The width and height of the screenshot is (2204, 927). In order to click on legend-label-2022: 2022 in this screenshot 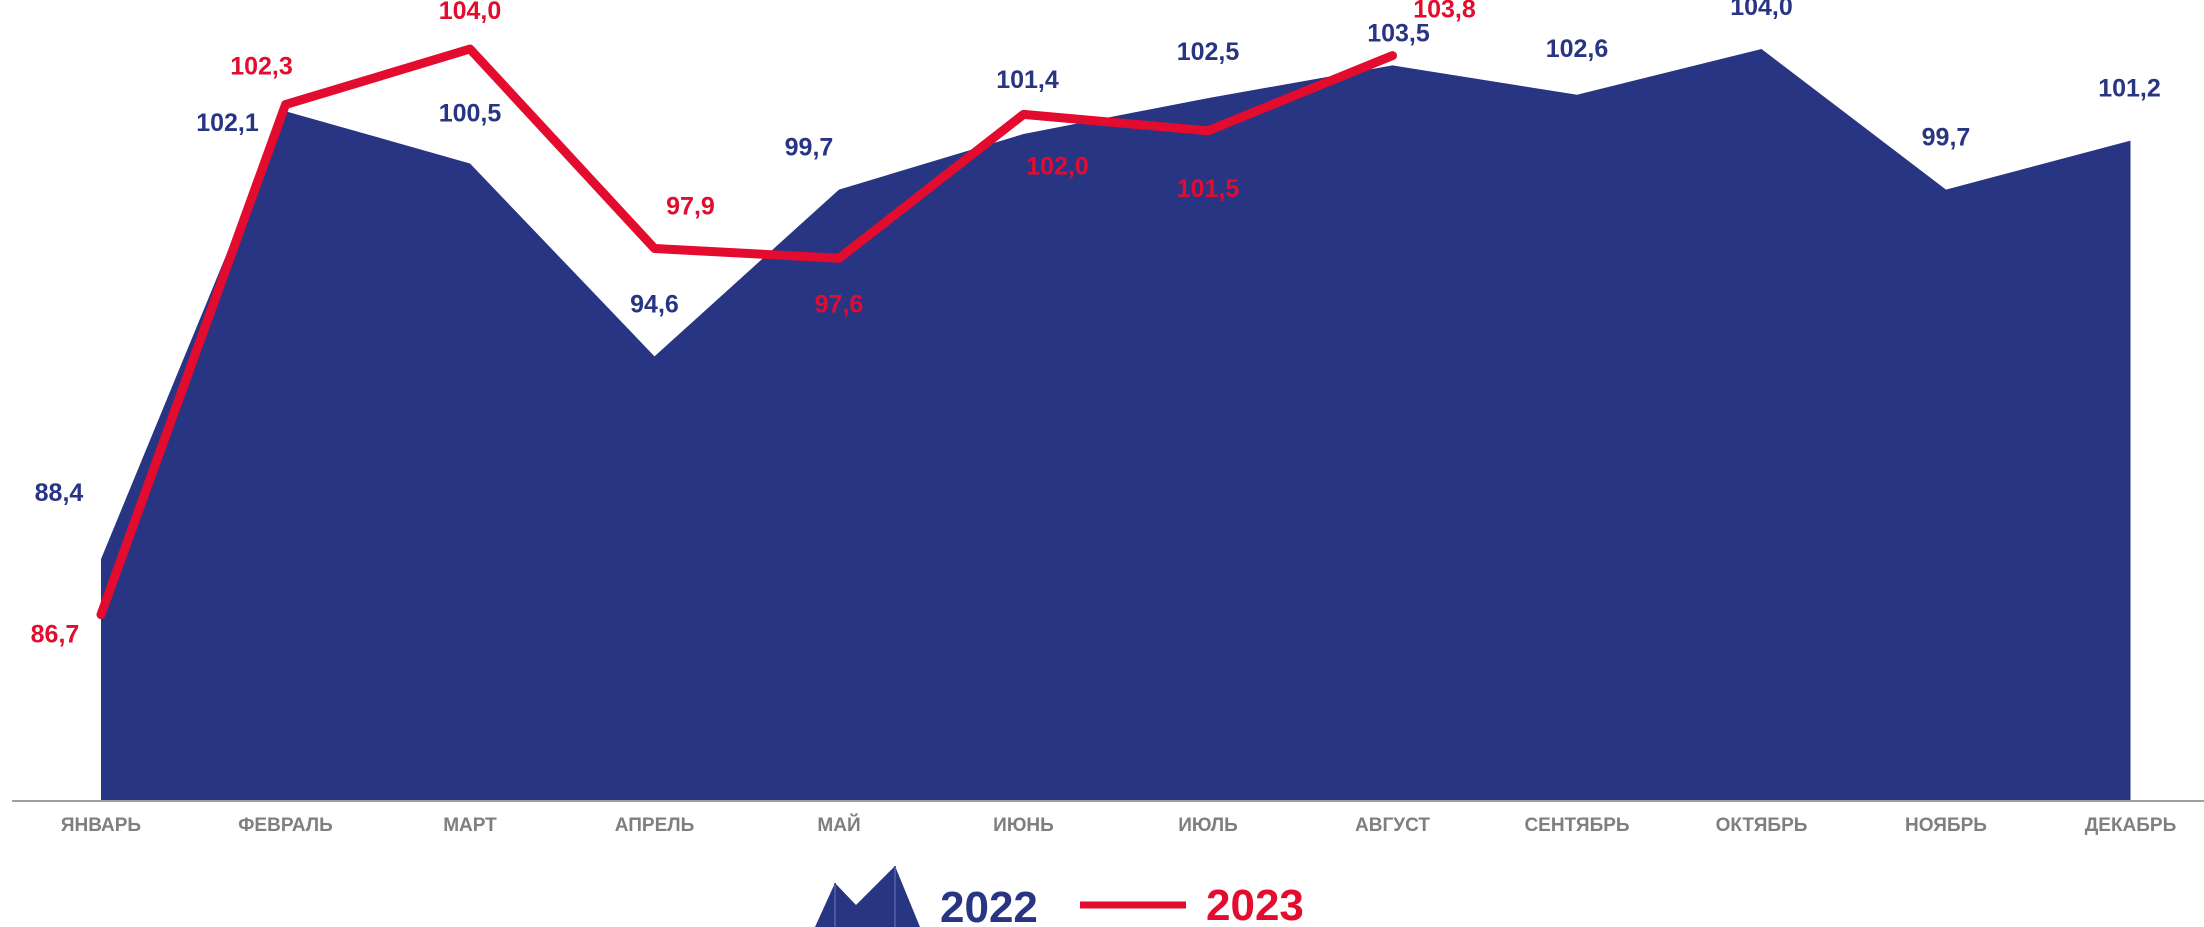, I will do `click(989, 905)`.